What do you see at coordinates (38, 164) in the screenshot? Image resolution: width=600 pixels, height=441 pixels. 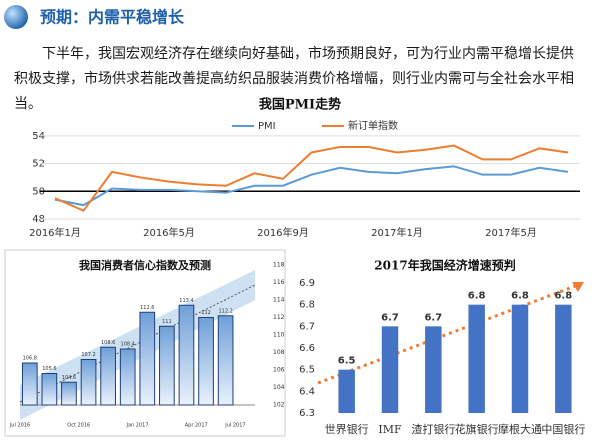 I see `y-tick-label: 52` at bounding box center [38, 164].